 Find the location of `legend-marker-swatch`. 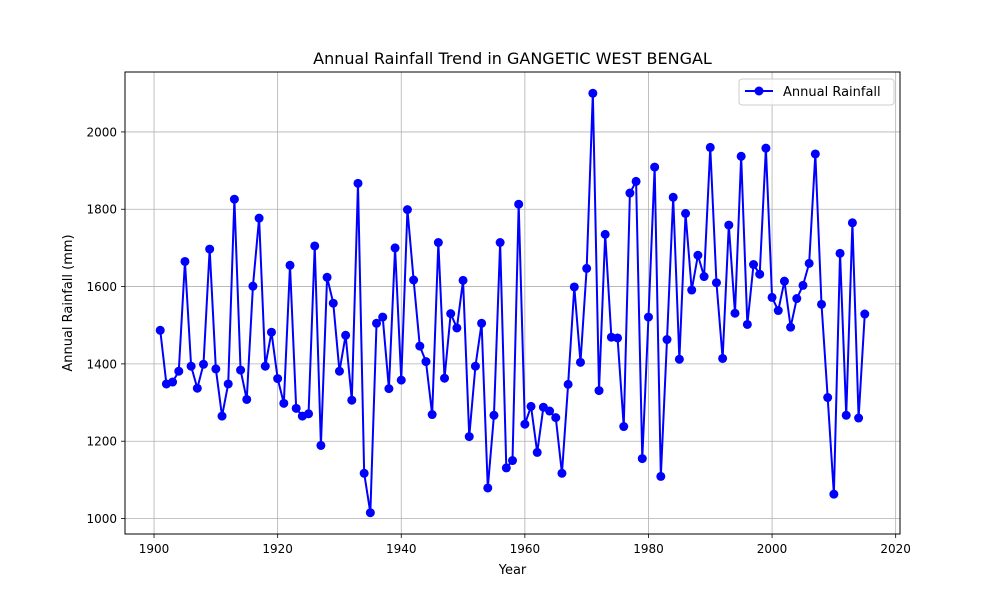

legend-marker-swatch is located at coordinates (759, 91).